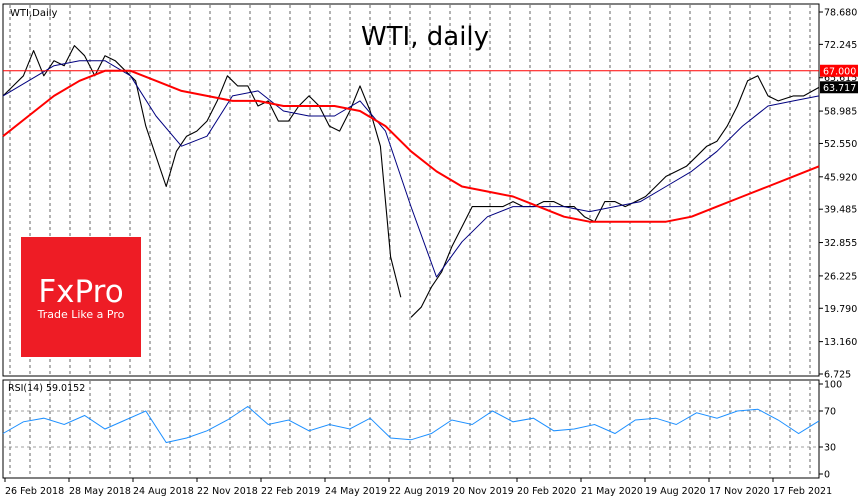 The width and height of the screenshot is (860, 500). I want to click on x-tick-label: 26 Feb 2018, so click(34, 491).